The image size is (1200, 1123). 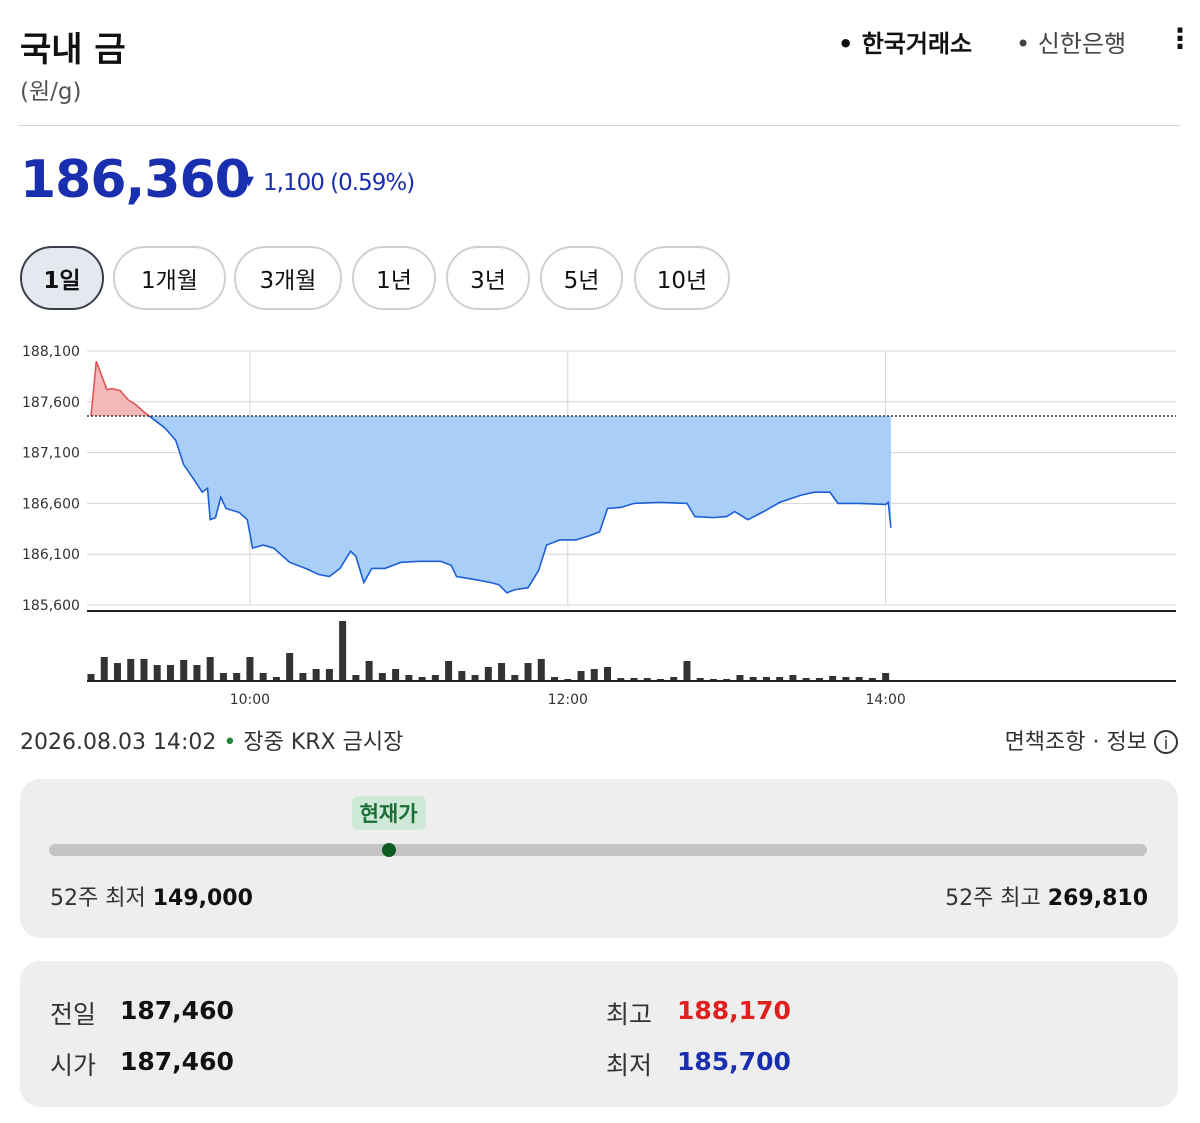 What do you see at coordinates (734, 1010) in the screenshot?
I see `stat-value: 188,170` at bounding box center [734, 1010].